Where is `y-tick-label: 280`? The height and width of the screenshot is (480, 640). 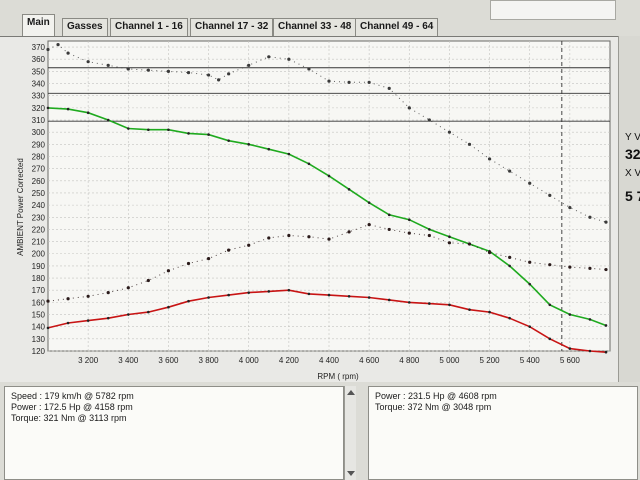
y-tick-label: 280 is located at coordinates (39, 156).